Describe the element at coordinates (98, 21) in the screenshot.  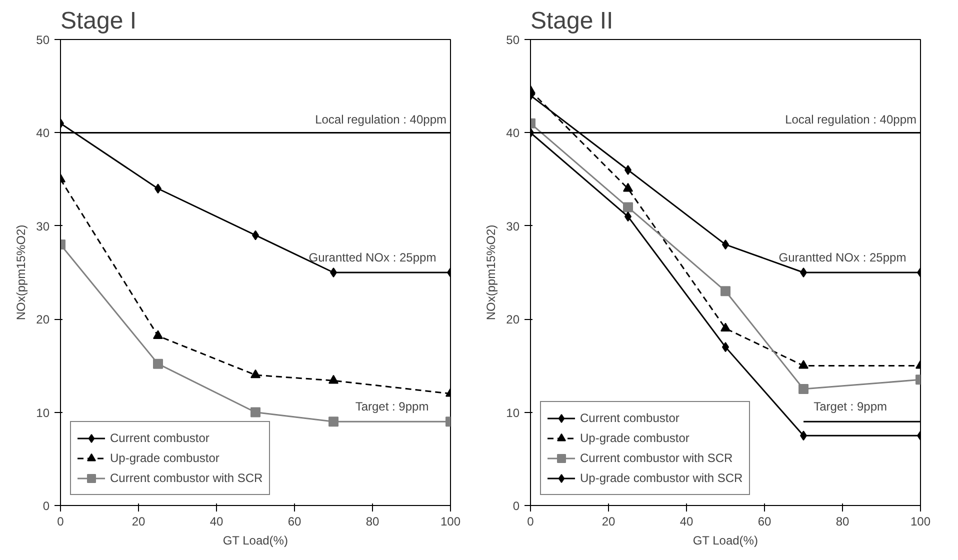
I see `chart-title: Stage I` at that location.